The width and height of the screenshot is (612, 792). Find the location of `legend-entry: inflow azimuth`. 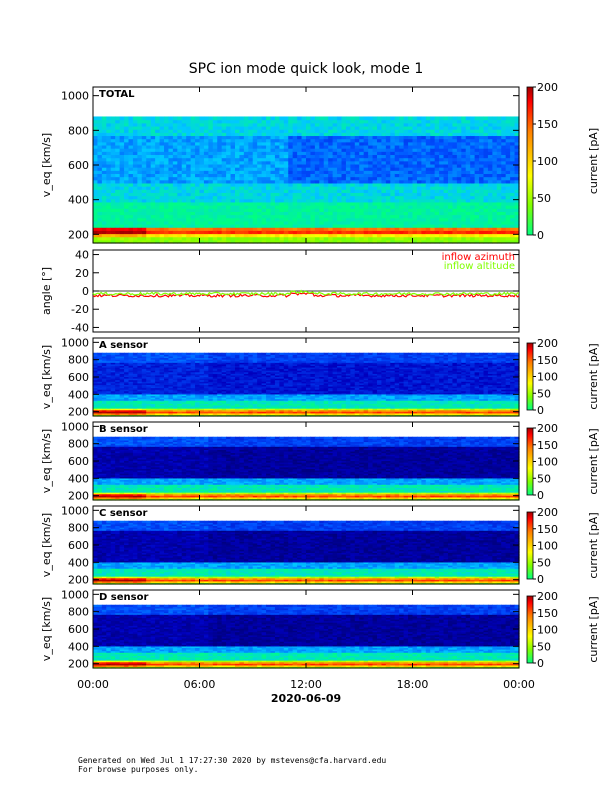

legend-entry: inflow azimuth is located at coordinates (478, 257).